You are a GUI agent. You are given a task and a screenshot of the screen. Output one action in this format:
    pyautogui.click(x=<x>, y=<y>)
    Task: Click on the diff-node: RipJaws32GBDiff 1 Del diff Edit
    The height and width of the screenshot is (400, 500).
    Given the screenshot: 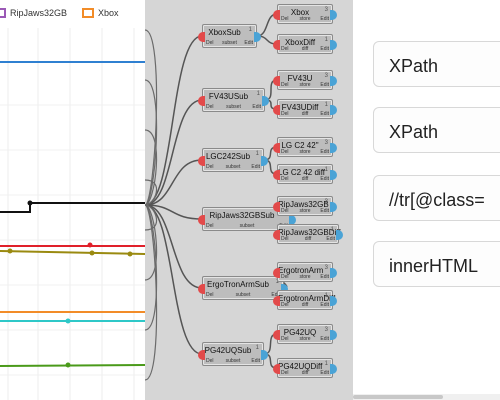 What is the action you would take?
    pyautogui.click(x=308, y=234)
    